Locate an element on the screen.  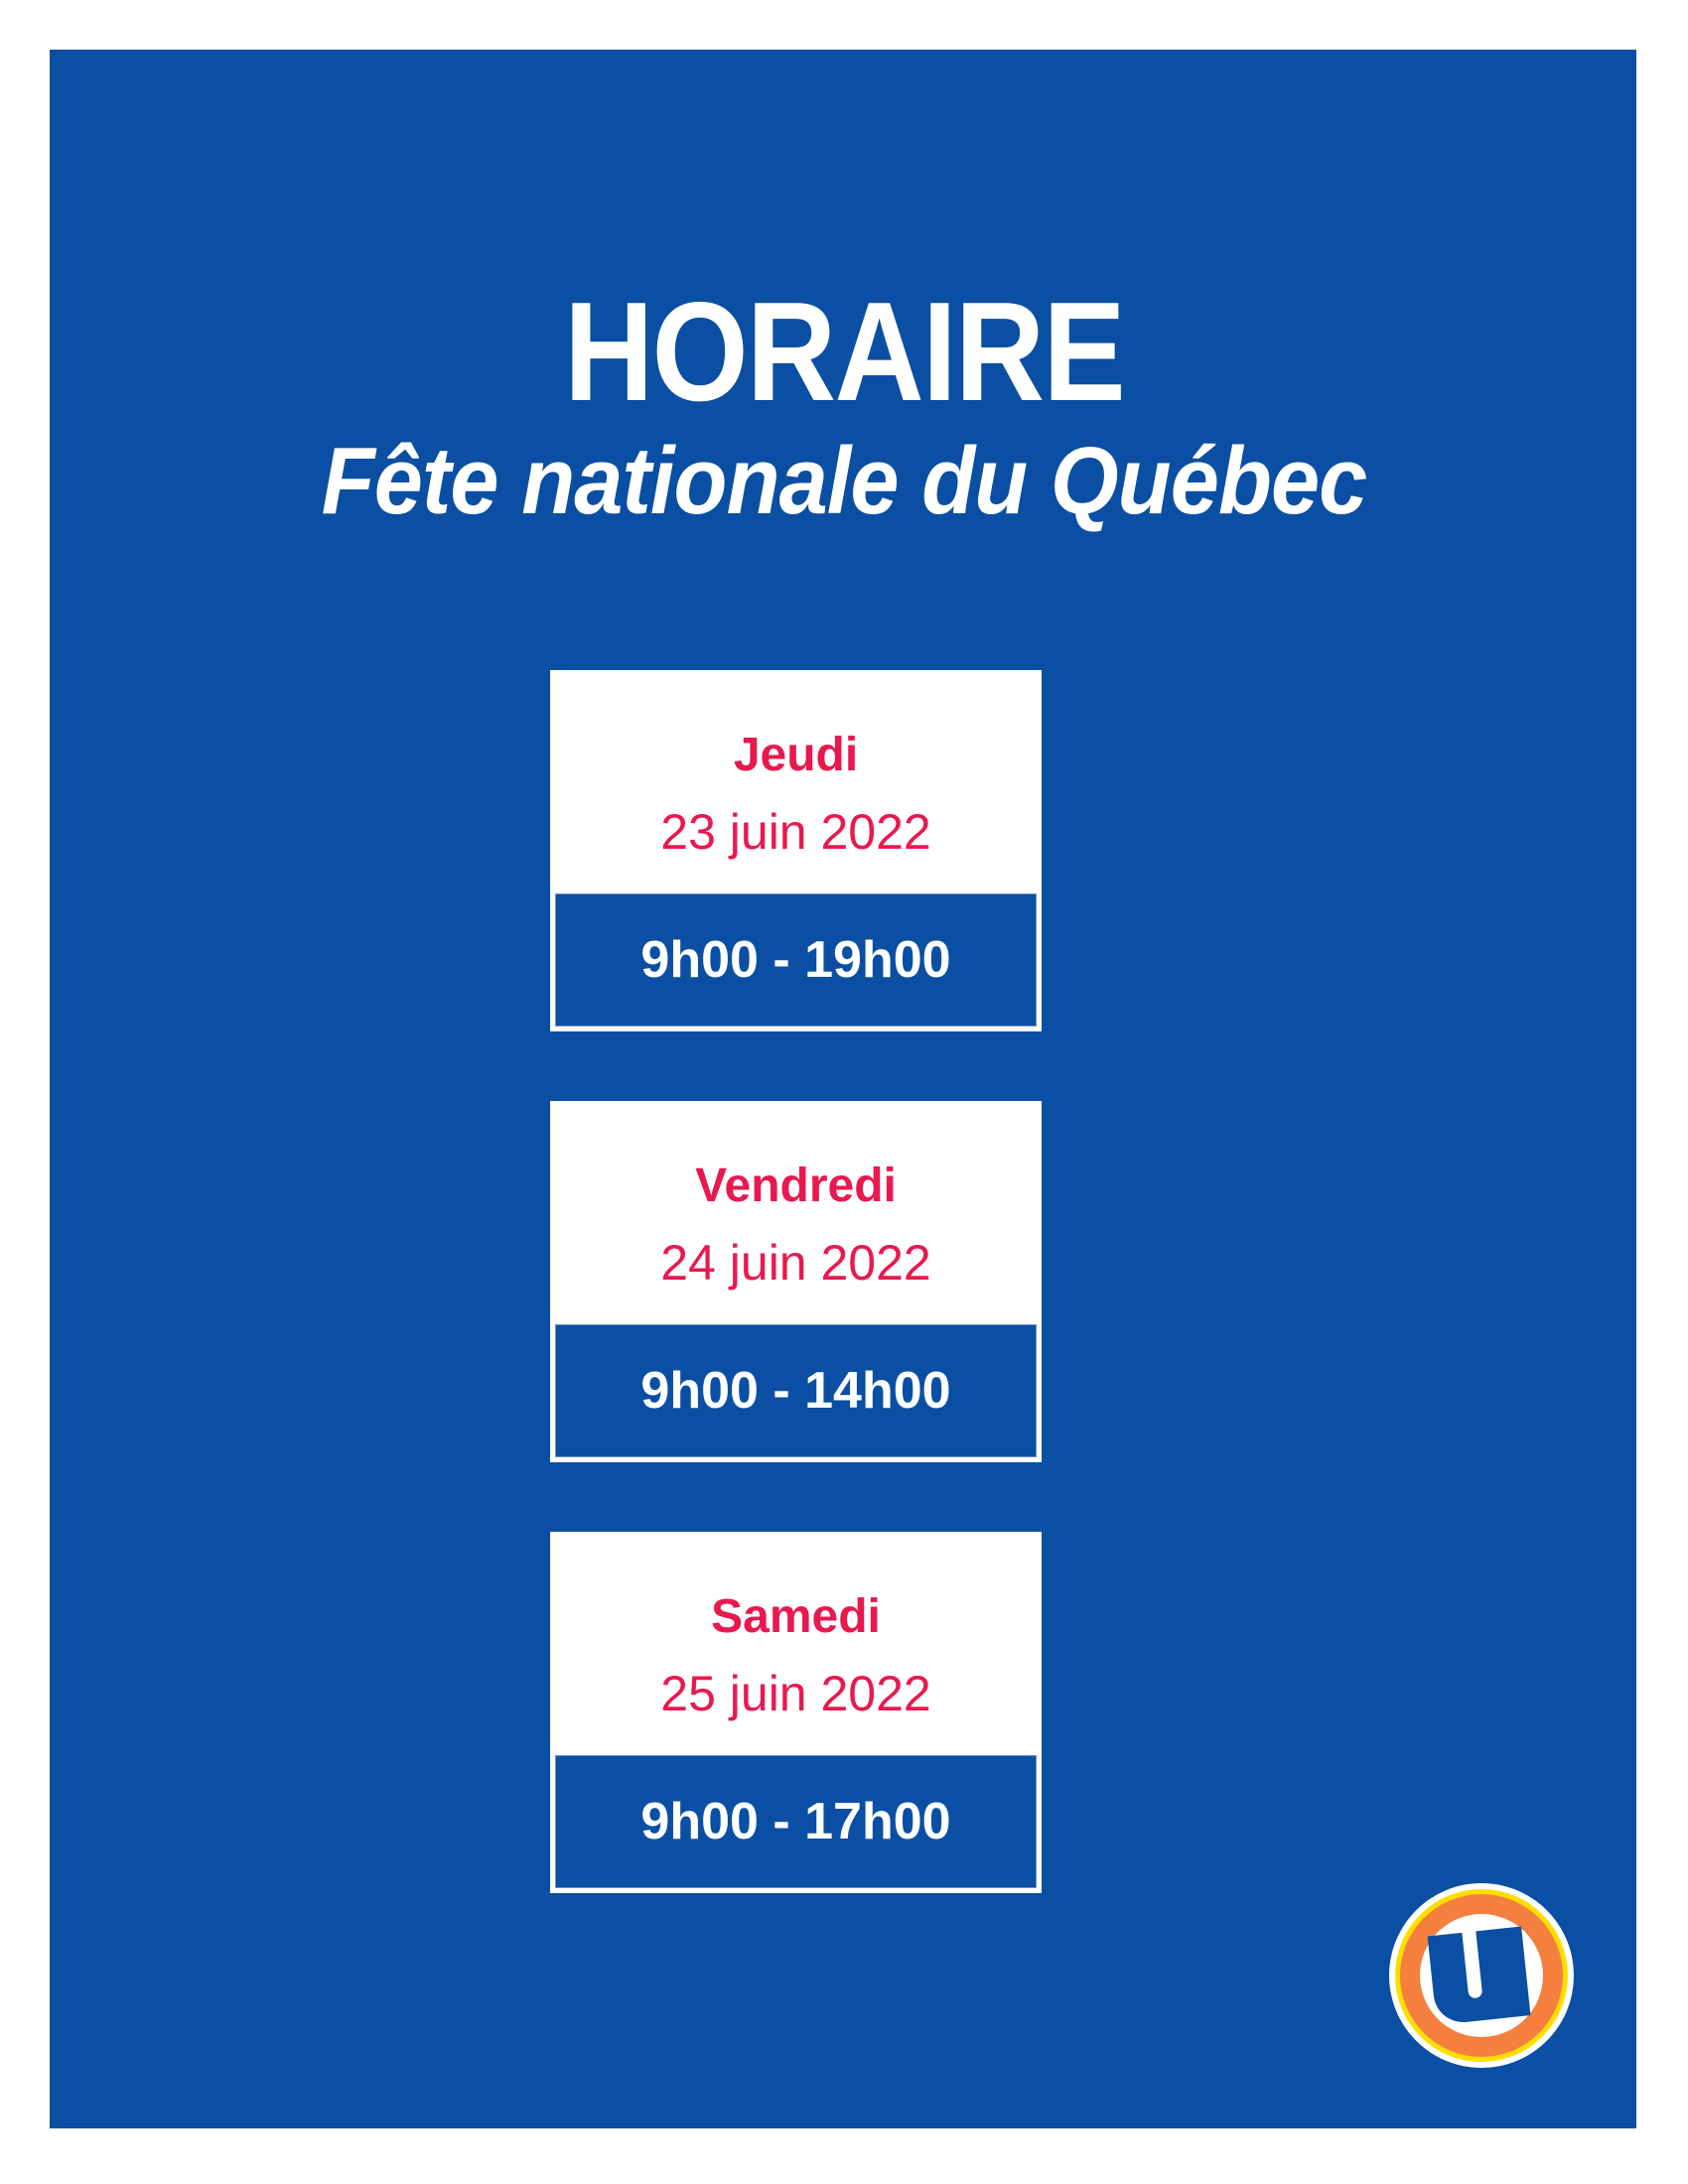
hours-label: 9h00 - 17h00 is located at coordinates (796, 1821).